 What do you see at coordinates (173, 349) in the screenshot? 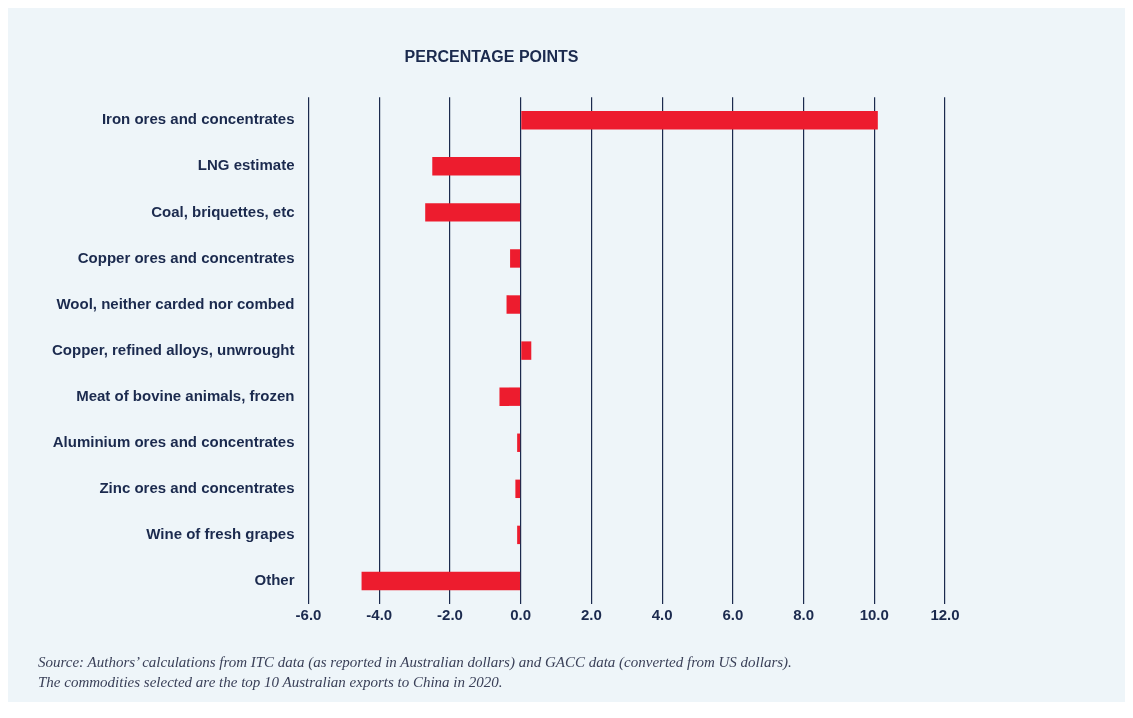
I see `y-tick-label: Copper, refined alloys, unwrought` at bounding box center [173, 349].